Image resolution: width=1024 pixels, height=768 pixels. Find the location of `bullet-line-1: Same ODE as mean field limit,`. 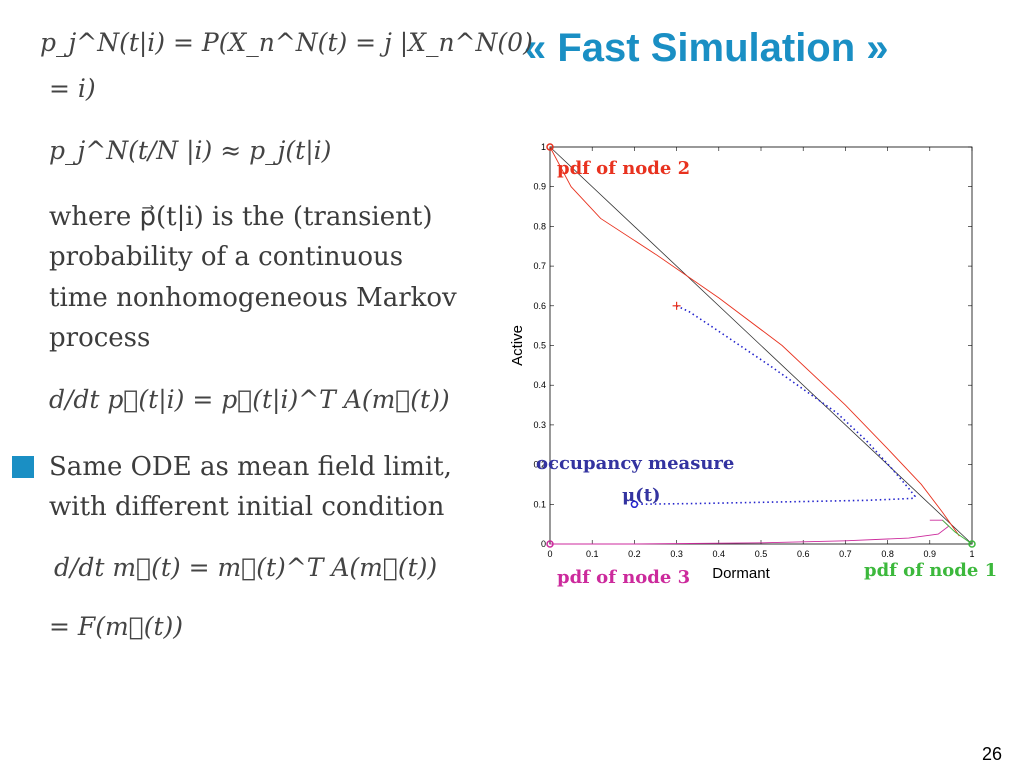

bullet-line-1: Same ODE as mean field limit, is located at coordinates (250, 467).